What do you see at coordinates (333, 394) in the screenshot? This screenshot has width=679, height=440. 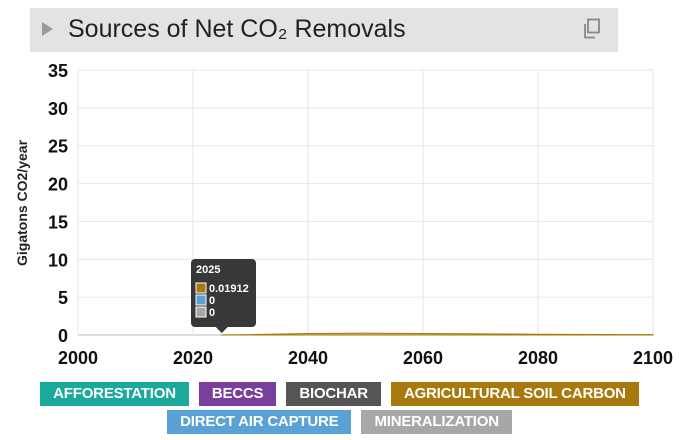 I see `legend-item-biochar: BIOCHAR` at bounding box center [333, 394].